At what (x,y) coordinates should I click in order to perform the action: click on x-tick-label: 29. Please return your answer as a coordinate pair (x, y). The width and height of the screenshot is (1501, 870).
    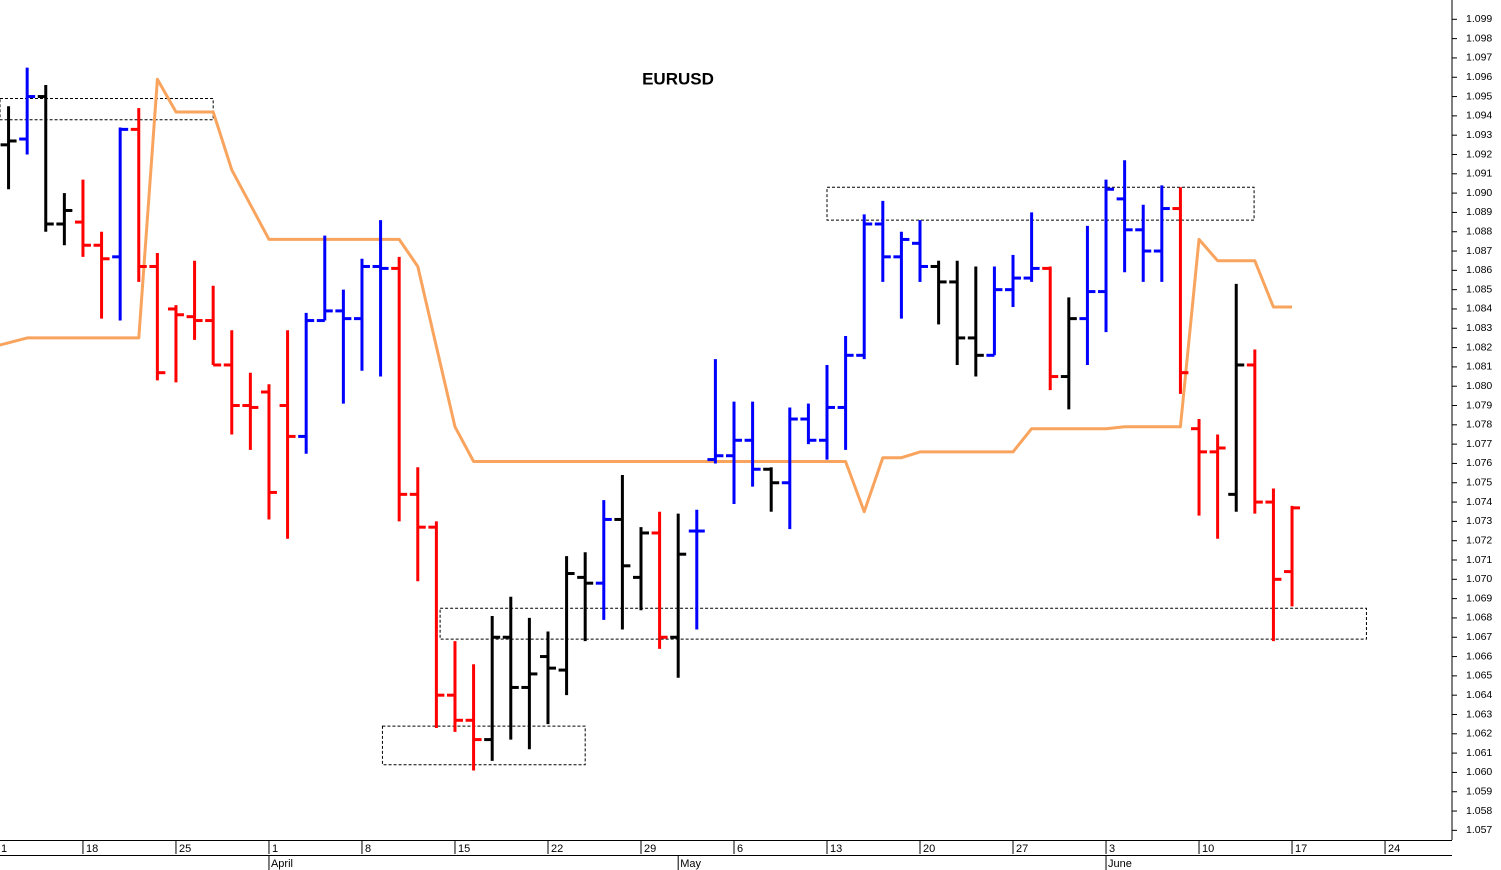
    Looking at the image, I should click on (650, 849).